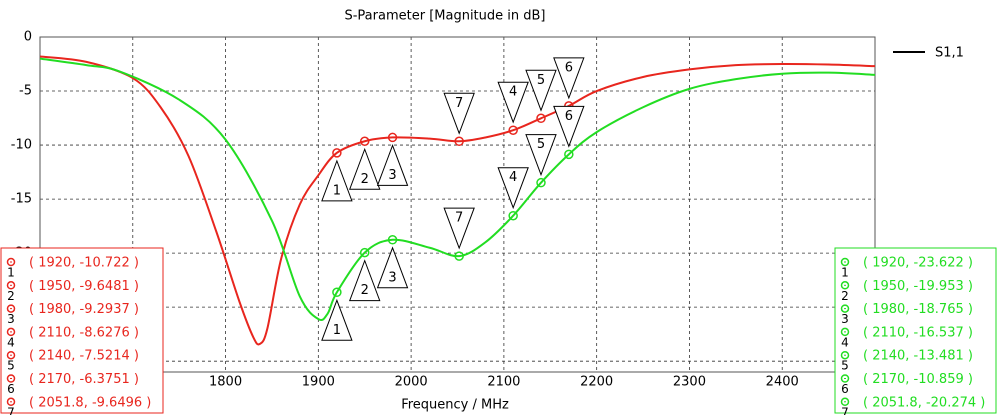 This screenshot has height=415, width=998. I want to click on x-tick-label: 2000, so click(411, 382).